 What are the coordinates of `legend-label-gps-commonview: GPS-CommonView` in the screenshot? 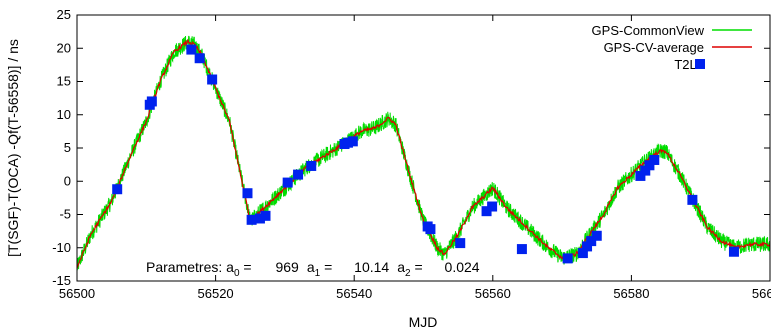 It's located at (648, 30).